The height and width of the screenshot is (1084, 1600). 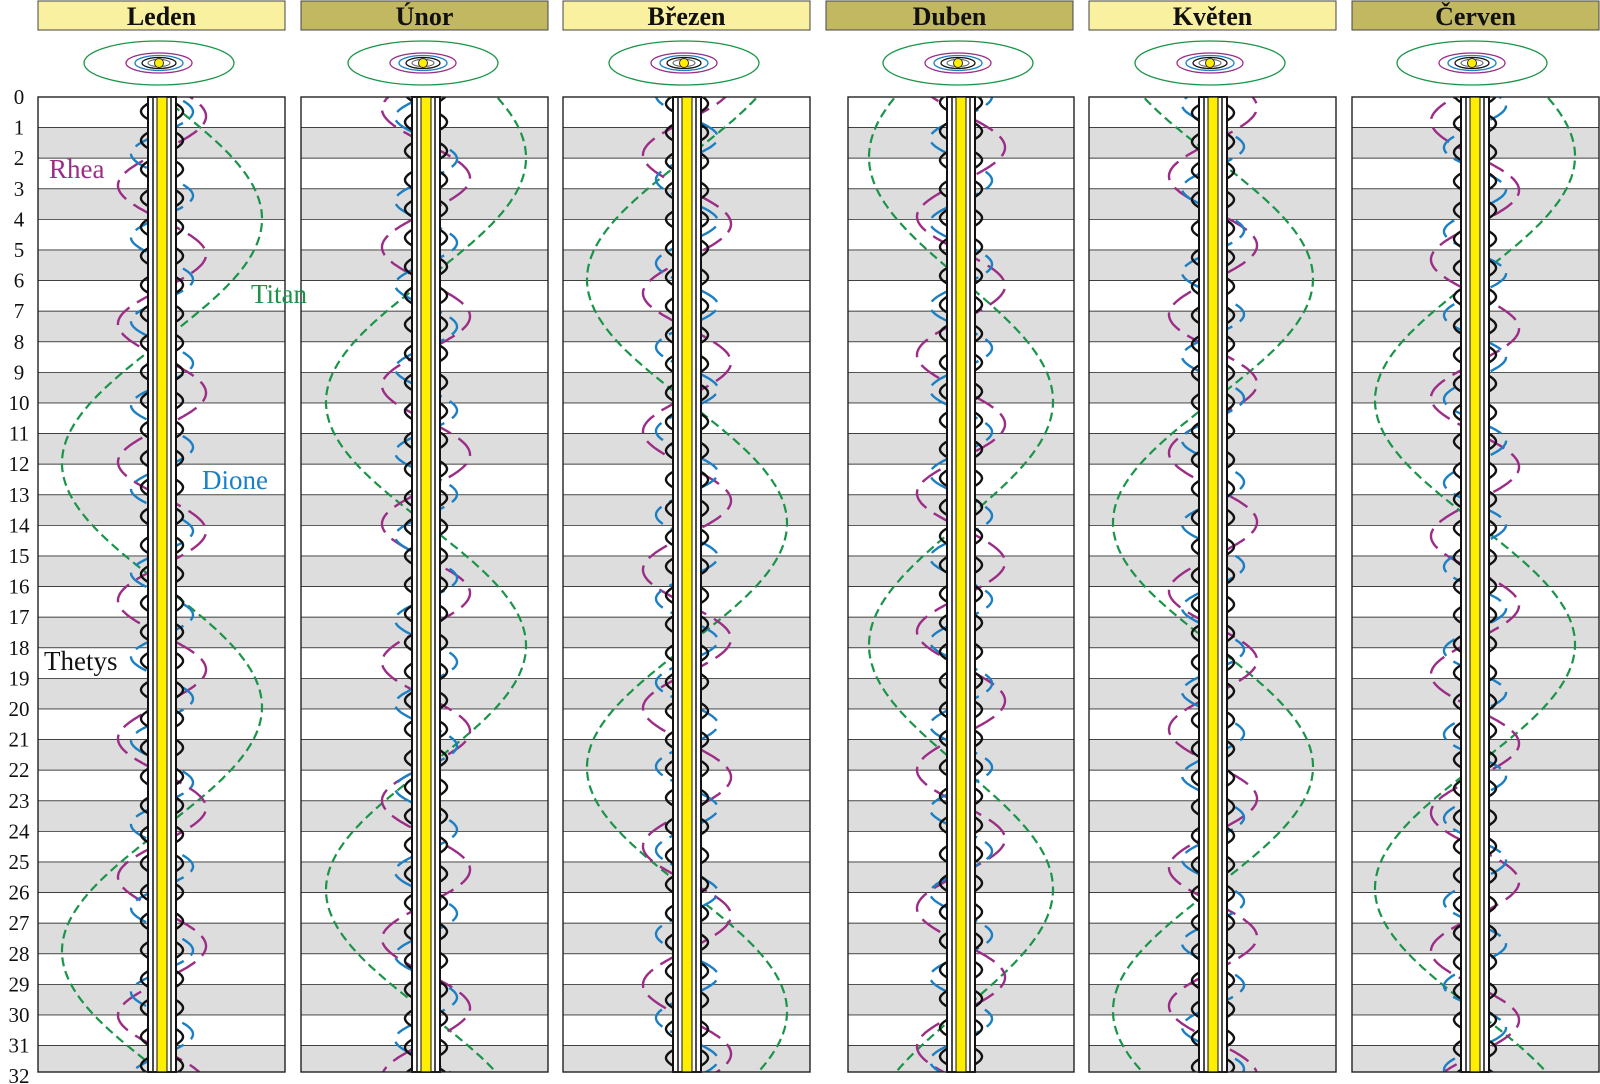 What do you see at coordinates (19, 923) in the screenshot?
I see `day-label: 27` at bounding box center [19, 923].